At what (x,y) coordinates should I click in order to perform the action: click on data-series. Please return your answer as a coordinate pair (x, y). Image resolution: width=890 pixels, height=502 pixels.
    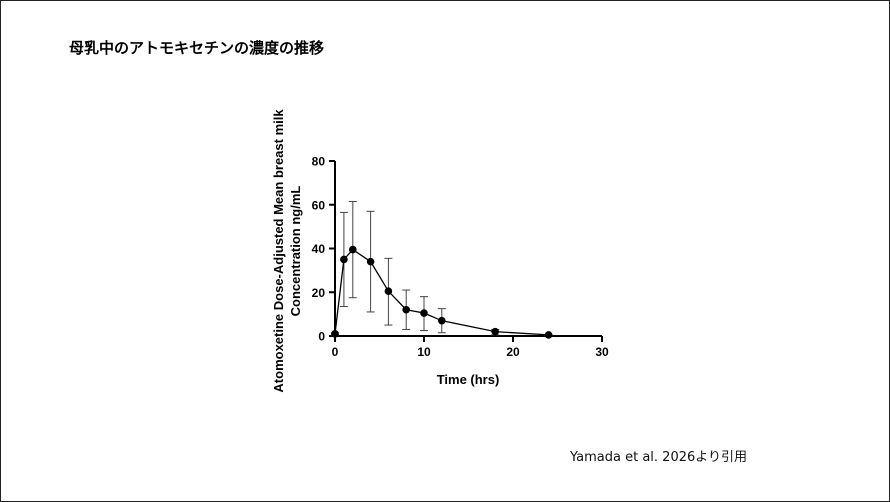
    Looking at the image, I should click on (442, 292).